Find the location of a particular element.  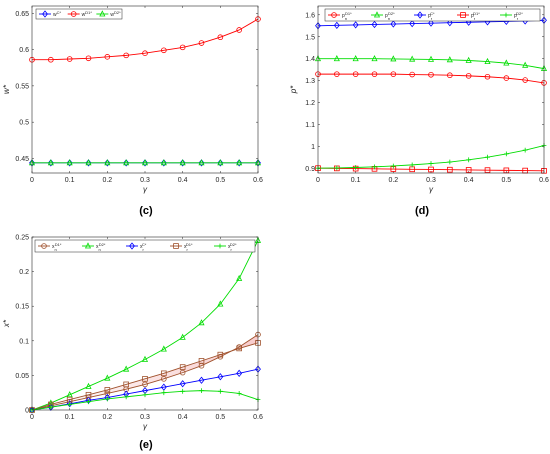

y-tick-label: 0 is located at coordinates (27, 411).